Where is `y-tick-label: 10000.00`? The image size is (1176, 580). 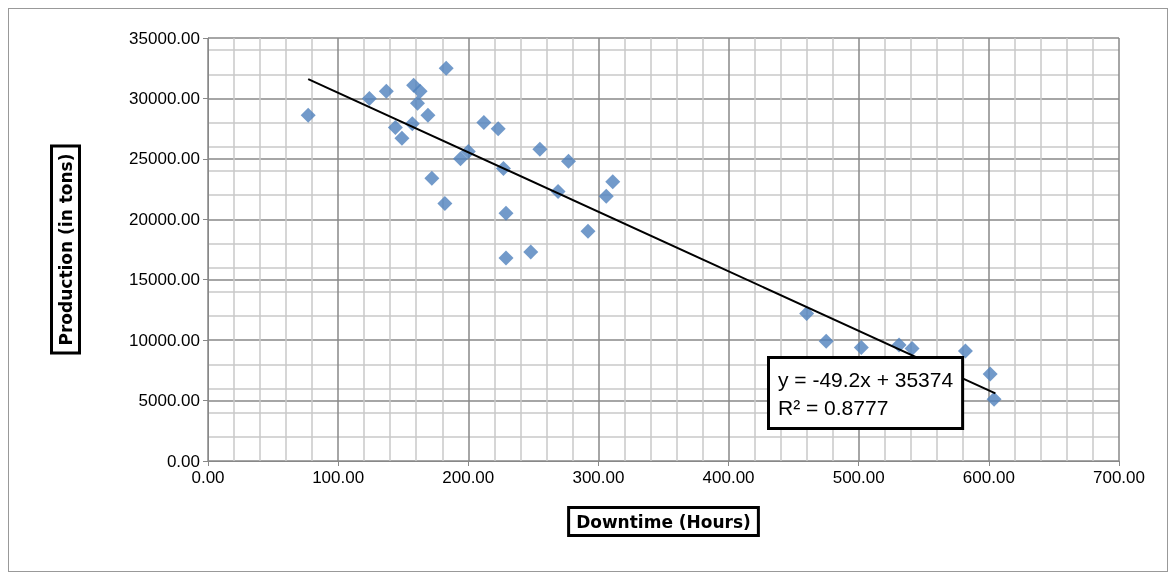
y-tick-label: 10000.00 is located at coordinates (164, 340).